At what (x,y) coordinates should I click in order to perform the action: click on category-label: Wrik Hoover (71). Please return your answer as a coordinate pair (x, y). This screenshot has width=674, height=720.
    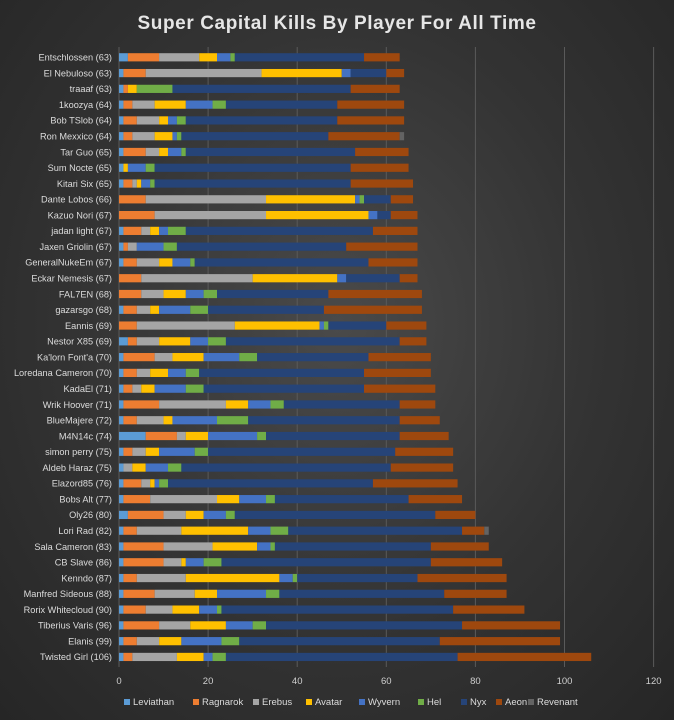
    Looking at the image, I should click on (77, 405).